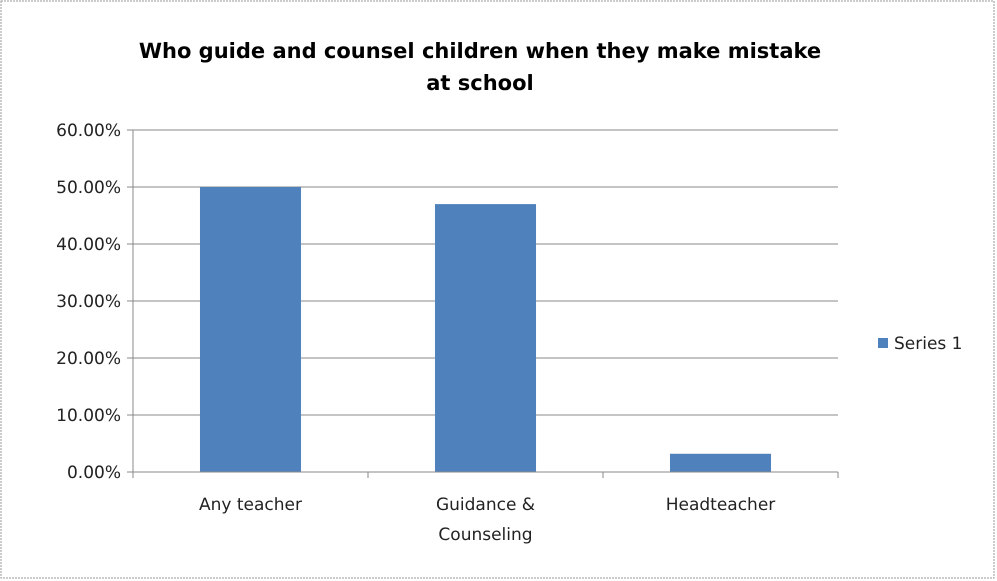 The height and width of the screenshot is (581, 997). What do you see at coordinates (480, 67) in the screenshot?
I see `chart-title: Who guide and counsel children when they make mistake at school` at bounding box center [480, 67].